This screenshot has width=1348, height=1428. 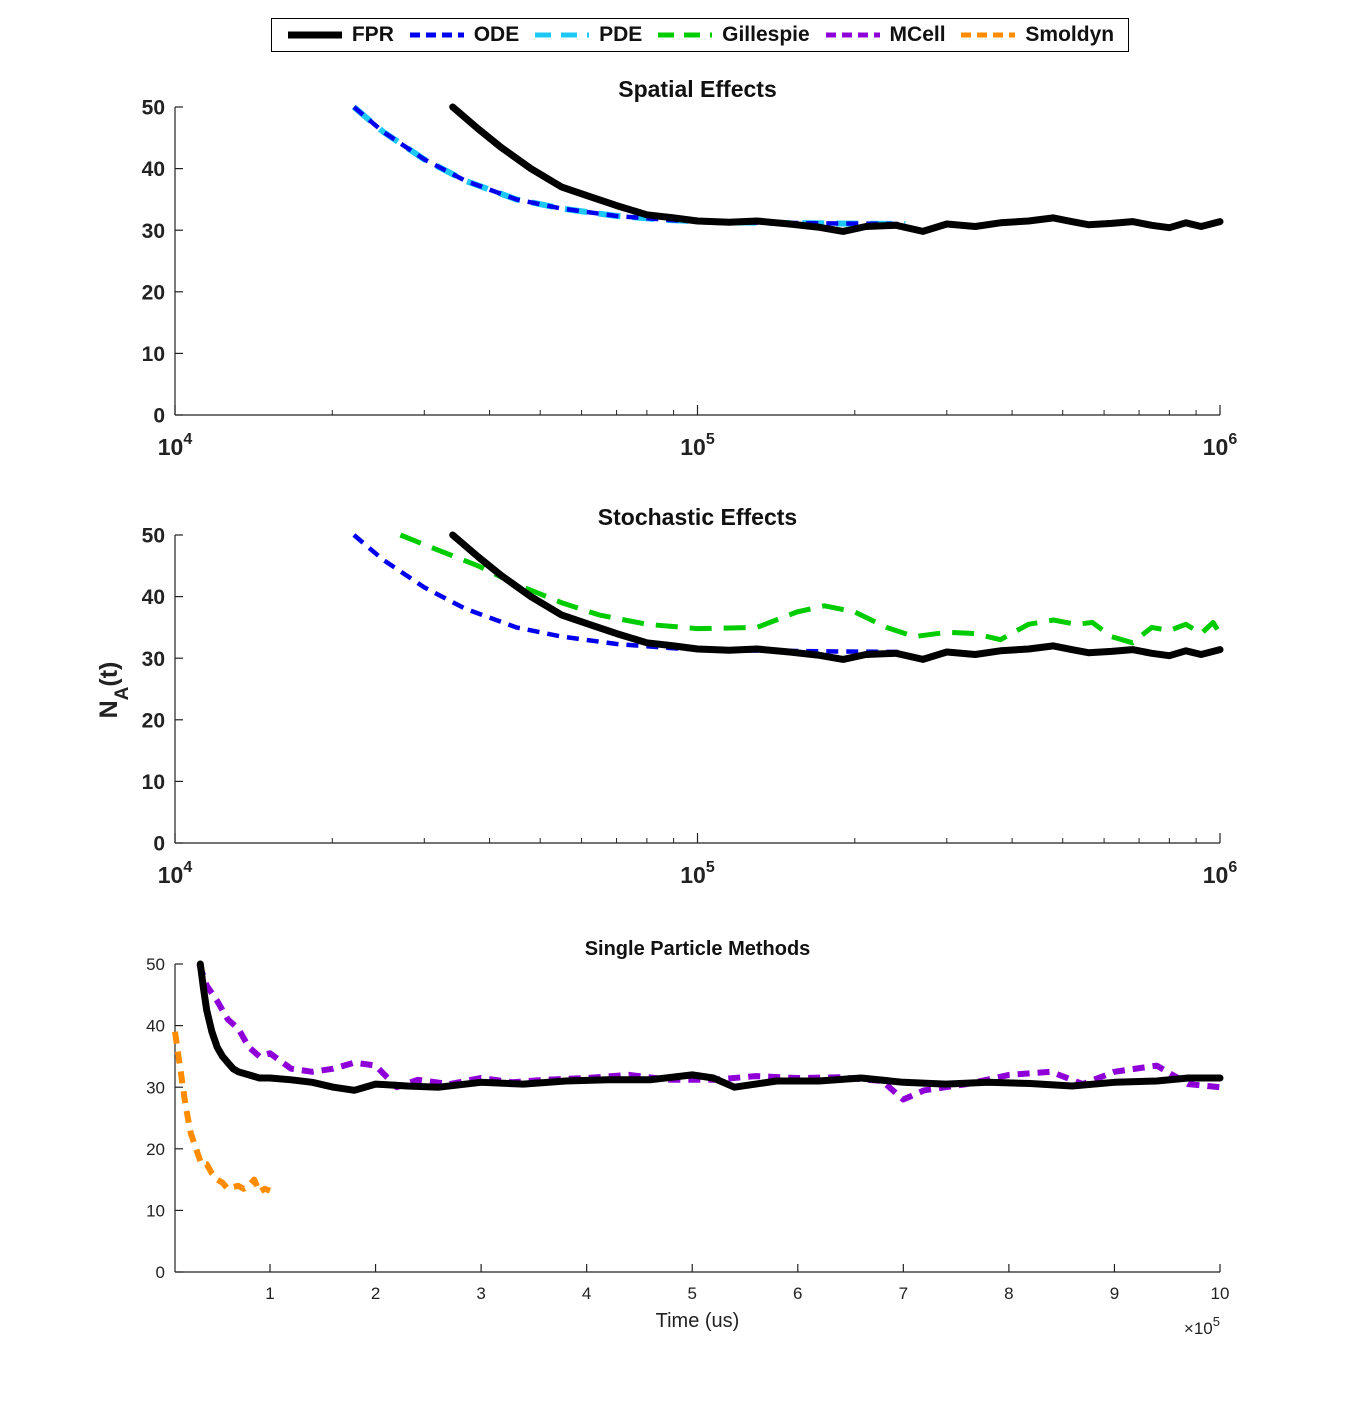 I want to click on series-line-mcell, so click(x=708, y=1033).